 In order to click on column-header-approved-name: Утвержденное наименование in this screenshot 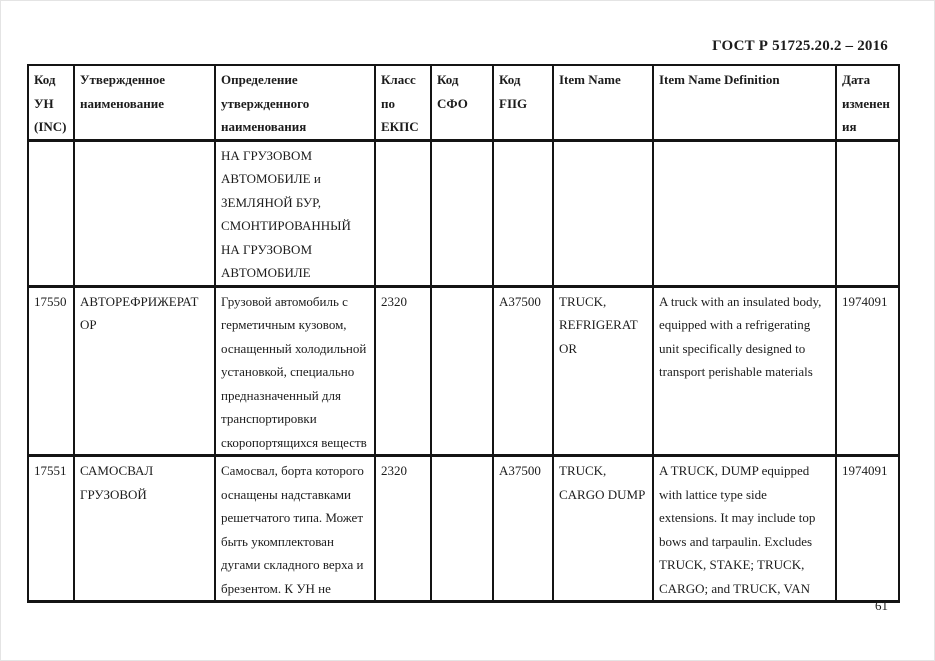, I will do `click(144, 103)`.